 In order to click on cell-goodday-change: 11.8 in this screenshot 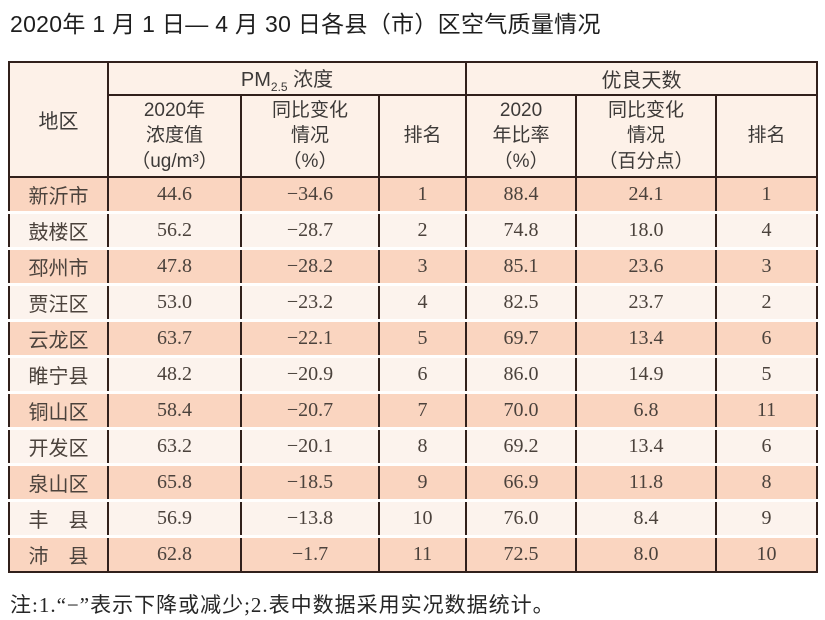, I will do `click(646, 483)`.